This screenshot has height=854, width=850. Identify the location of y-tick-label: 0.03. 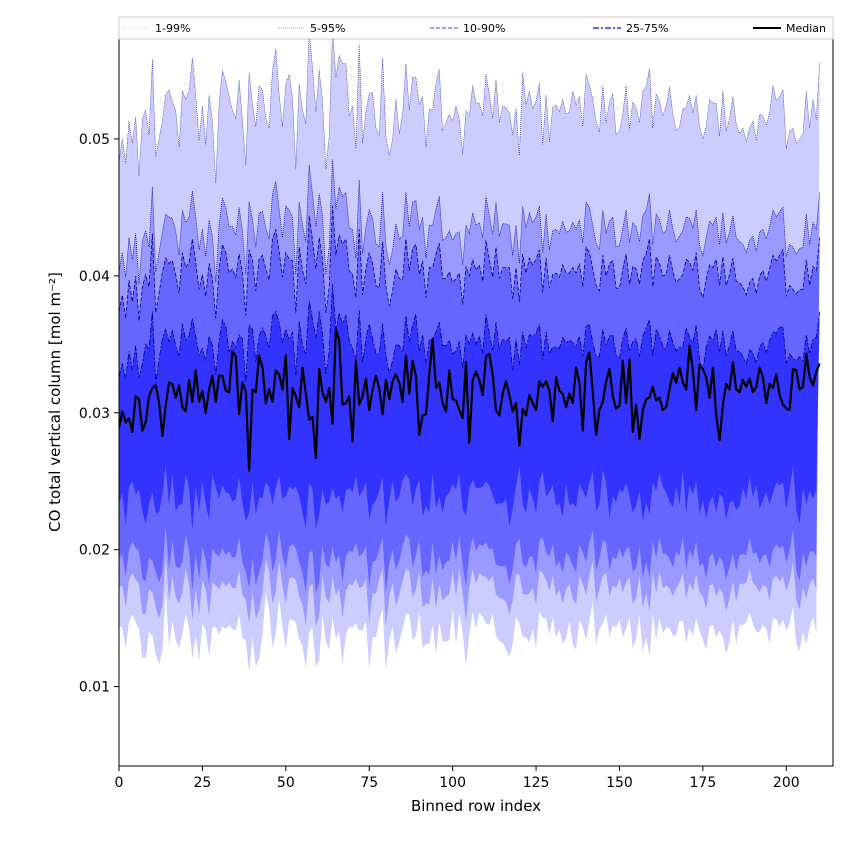
(94, 414).